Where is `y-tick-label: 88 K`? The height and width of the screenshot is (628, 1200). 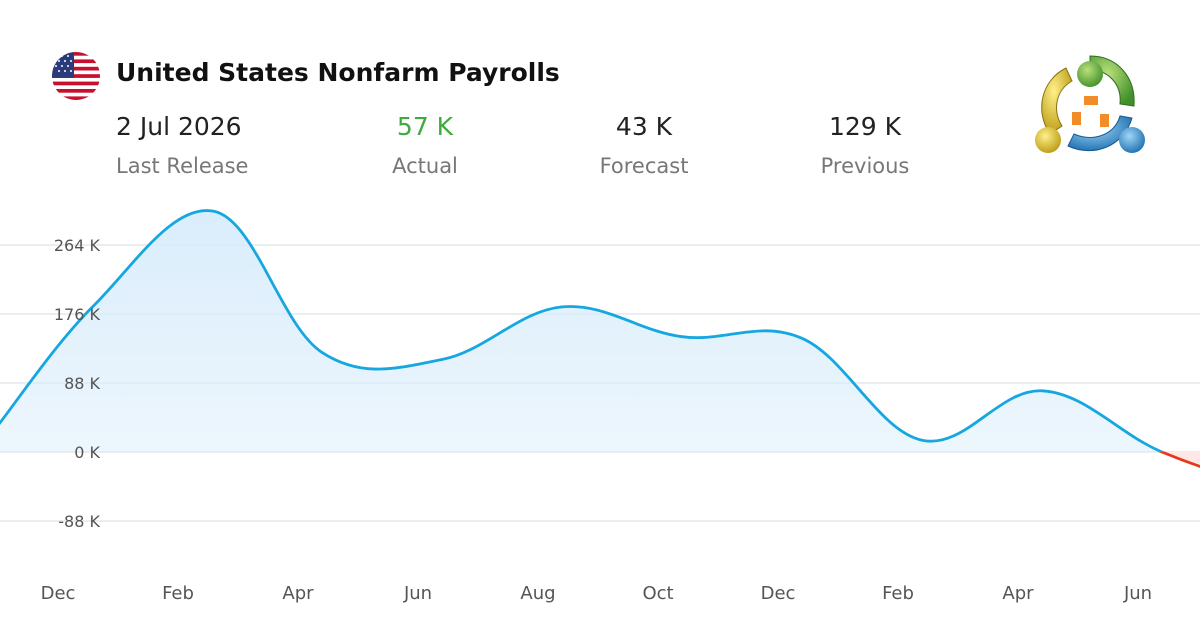 y-tick-label: 88 K is located at coordinates (82, 383).